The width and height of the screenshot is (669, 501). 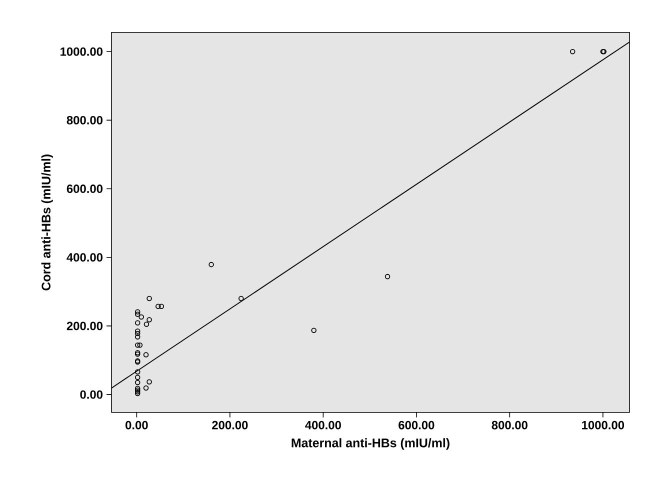 What do you see at coordinates (230, 425) in the screenshot?
I see `x-tick-label: 200.00` at bounding box center [230, 425].